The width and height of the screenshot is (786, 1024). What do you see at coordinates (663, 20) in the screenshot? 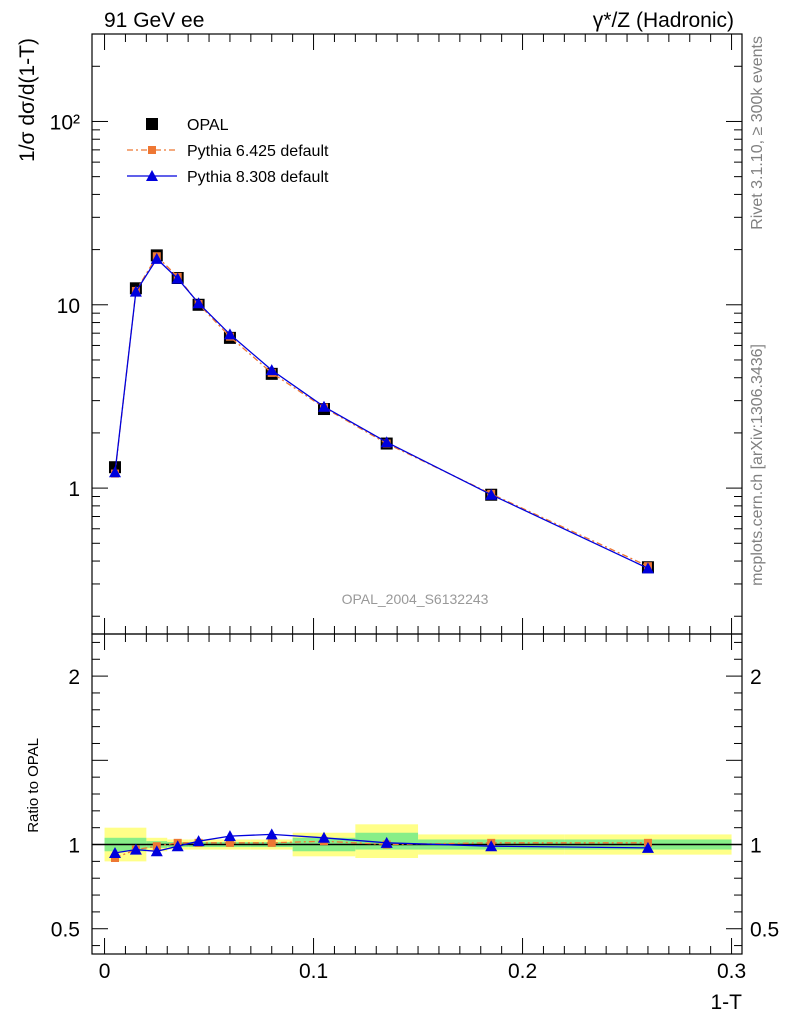
I see `header-right: γ*/Z (Hadronic)` at bounding box center [663, 20].